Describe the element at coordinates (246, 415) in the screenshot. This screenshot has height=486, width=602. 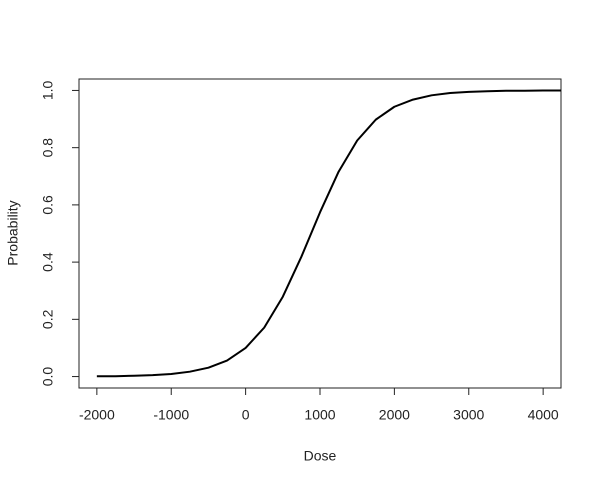
I see `x-tick-label: 0` at that location.